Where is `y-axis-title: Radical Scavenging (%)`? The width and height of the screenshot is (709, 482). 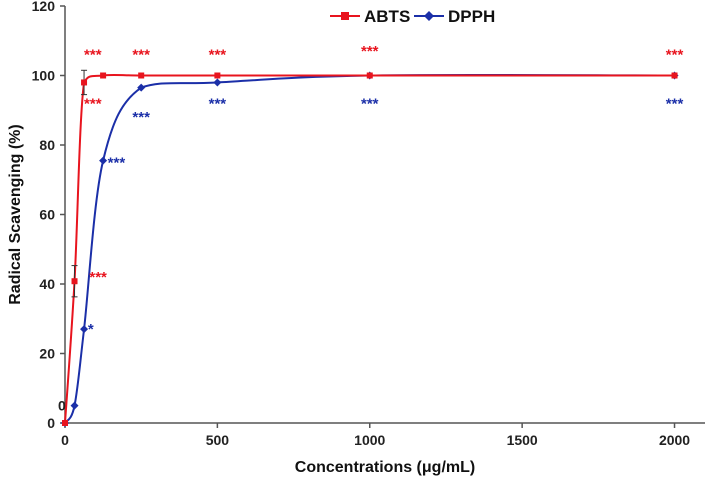 y-axis-title: Radical Scavenging (%) is located at coordinates (15, 214).